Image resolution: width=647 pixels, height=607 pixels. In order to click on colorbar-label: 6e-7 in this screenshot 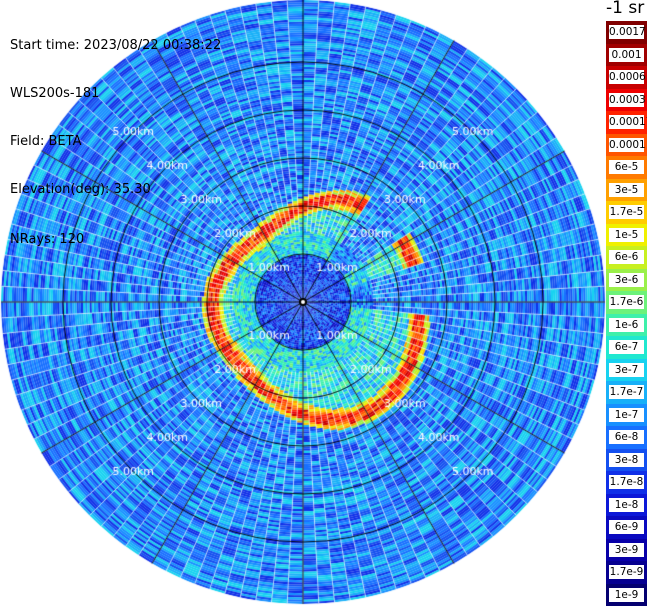, I will do `click(626, 347)`.